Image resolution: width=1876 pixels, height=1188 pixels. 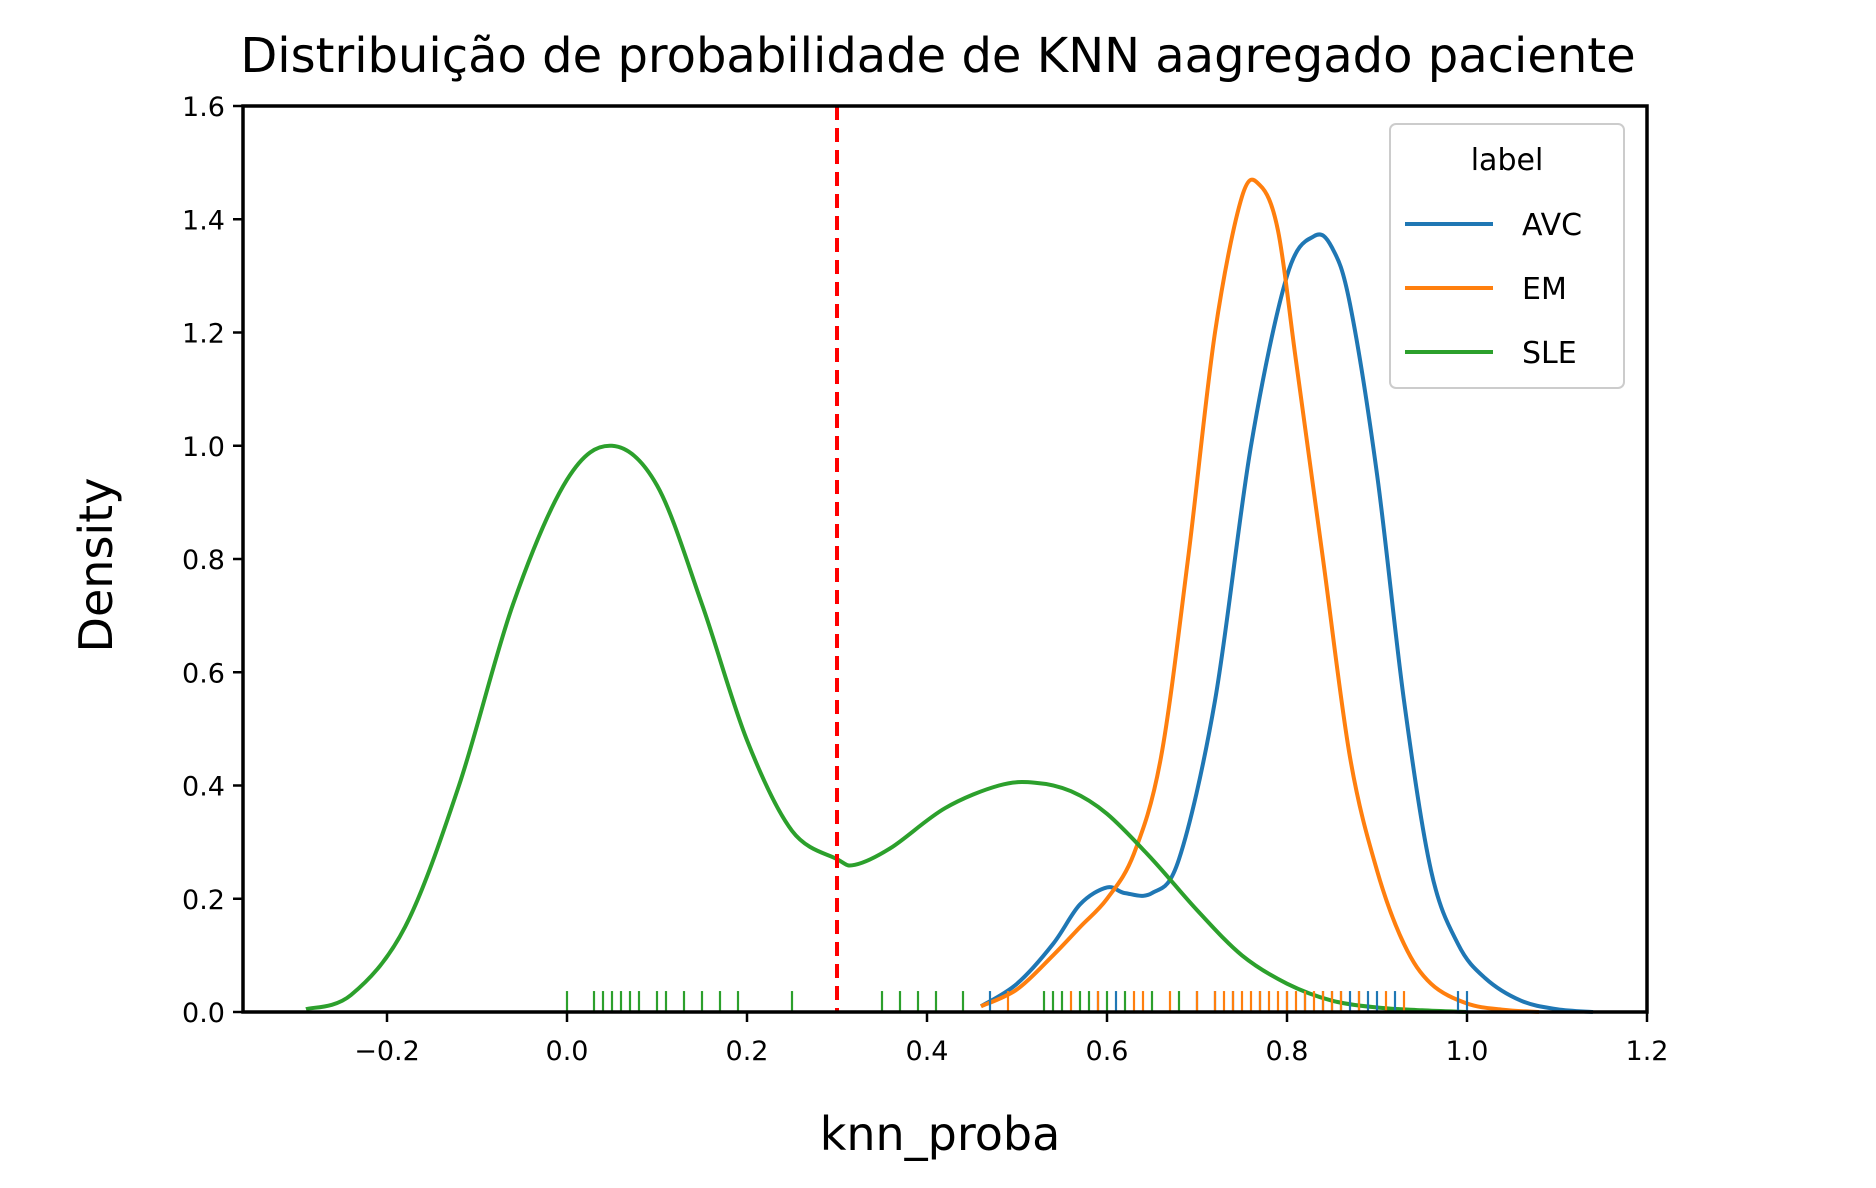 What do you see at coordinates (203, 107) in the screenshot?
I see `y-tick-label: 1.6` at bounding box center [203, 107].